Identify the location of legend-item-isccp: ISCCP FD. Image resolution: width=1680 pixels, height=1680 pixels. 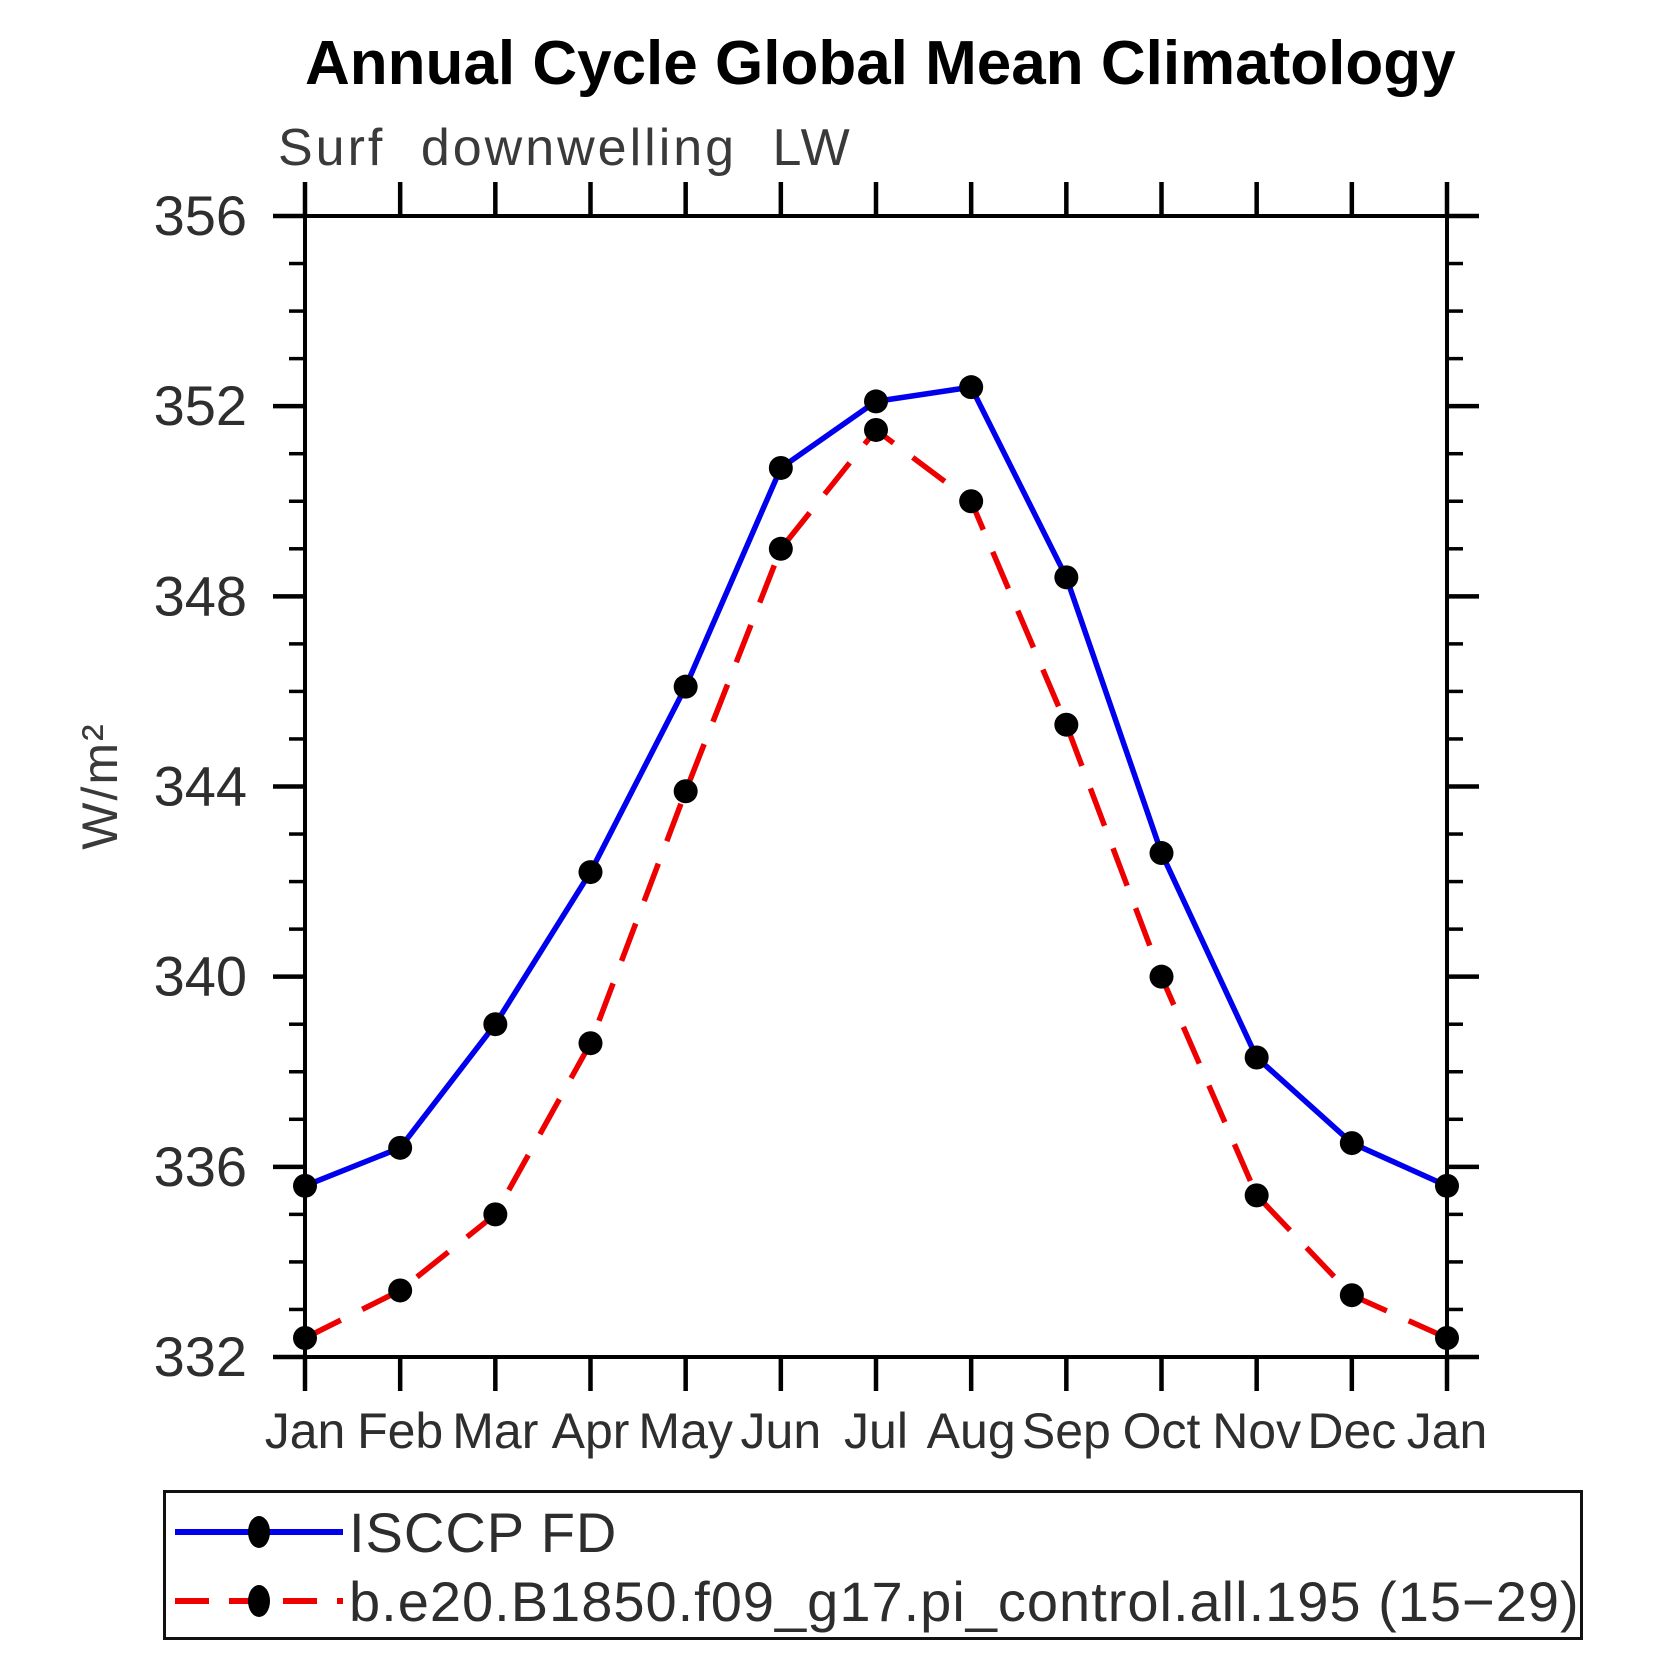
(394, 1532).